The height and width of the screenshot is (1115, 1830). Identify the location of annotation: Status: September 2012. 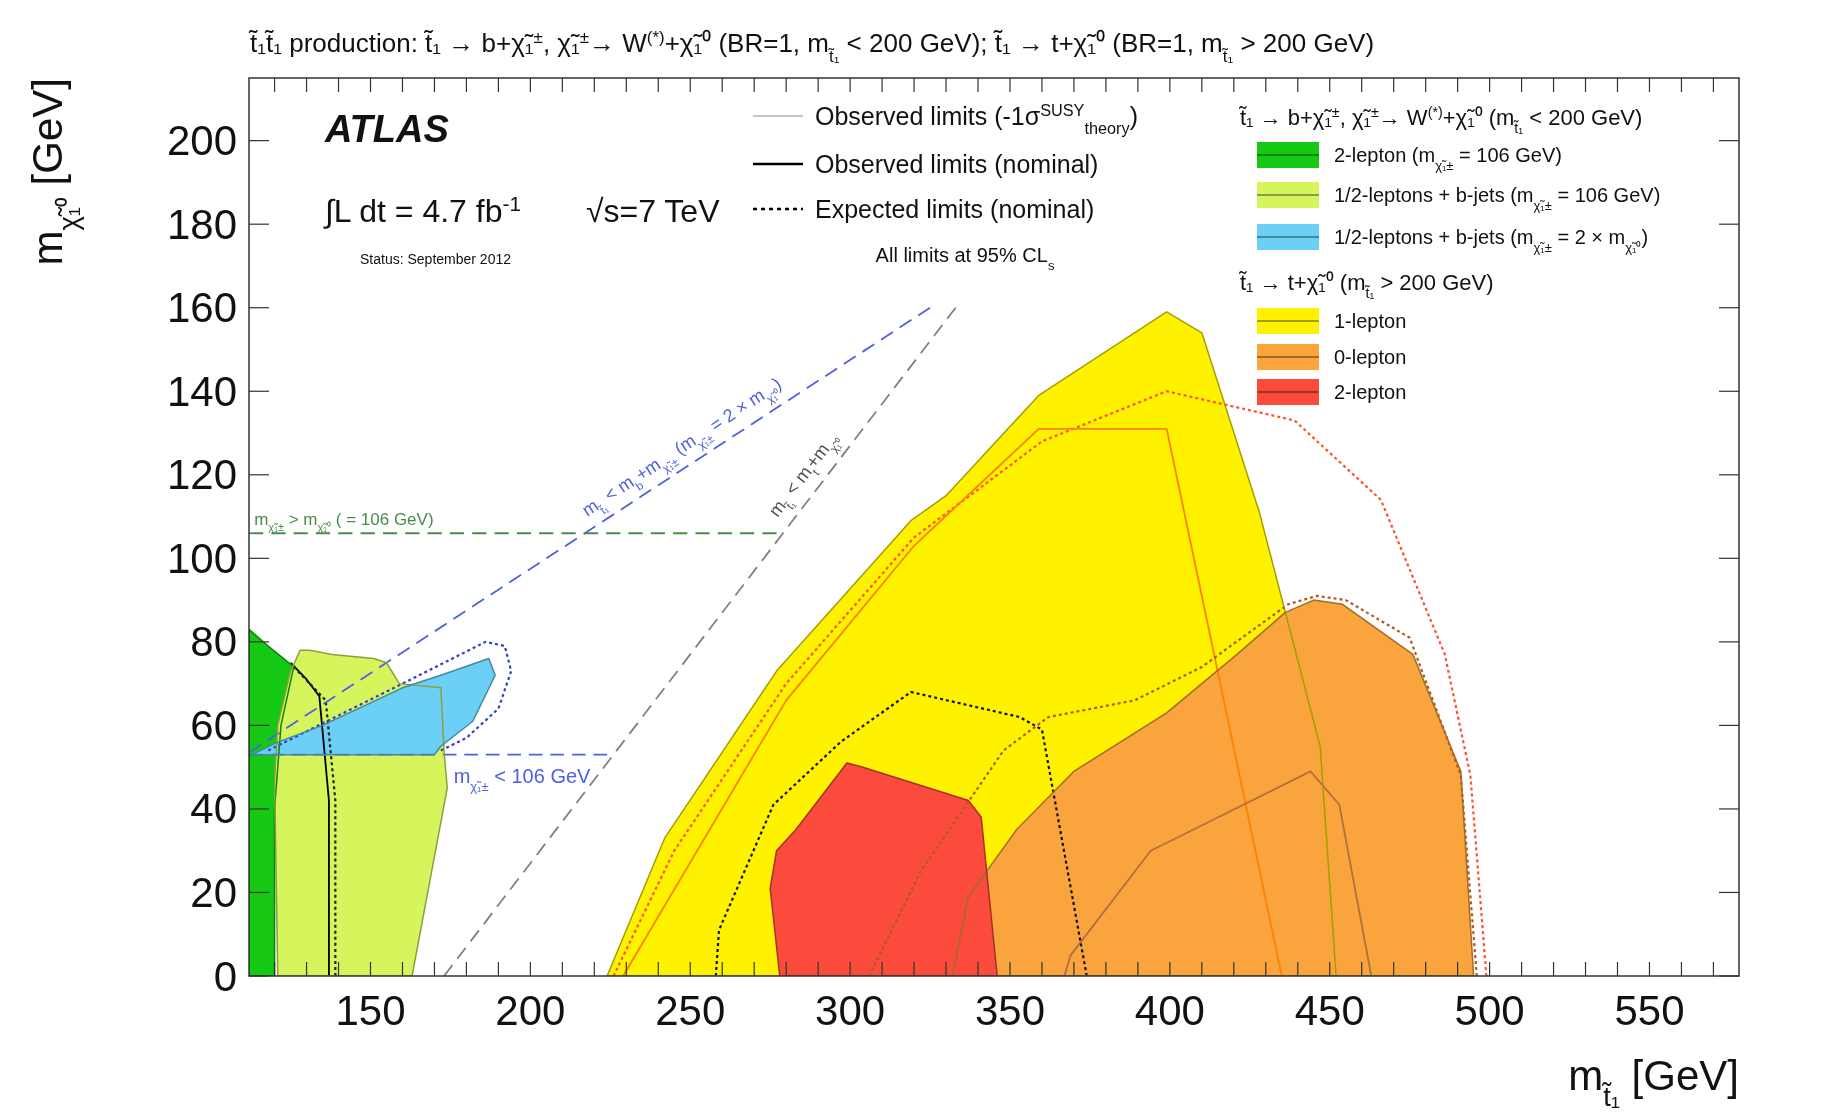
(436, 259).